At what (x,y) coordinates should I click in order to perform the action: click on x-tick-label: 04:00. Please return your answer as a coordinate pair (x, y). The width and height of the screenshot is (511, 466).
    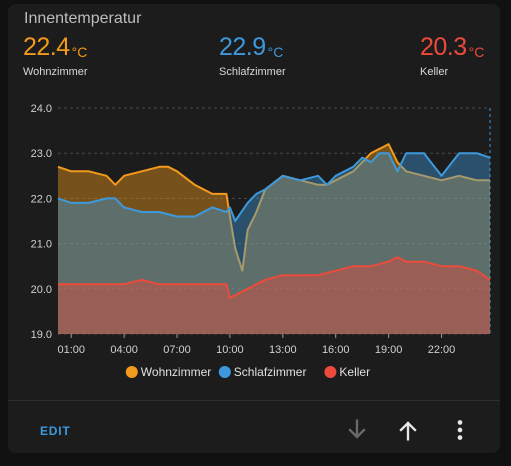
    Looking at the image, I should click on (124, 350).